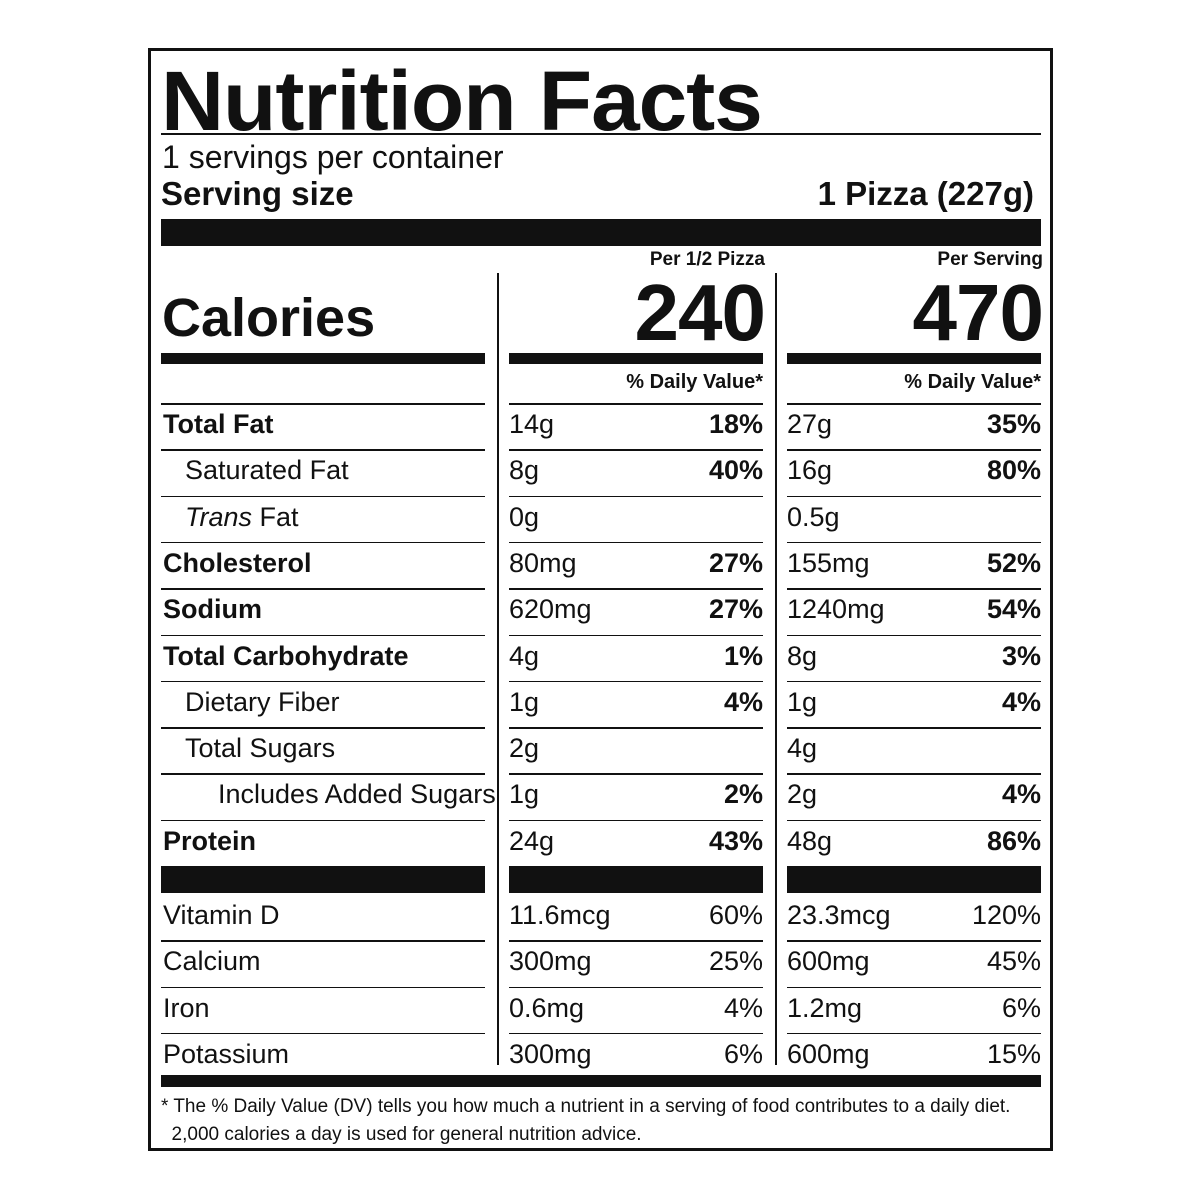 Image resolution: width=1200 pixels, height=1200 pixels. I want to click on daily-value-percent: 54%, so click(1013, 609).